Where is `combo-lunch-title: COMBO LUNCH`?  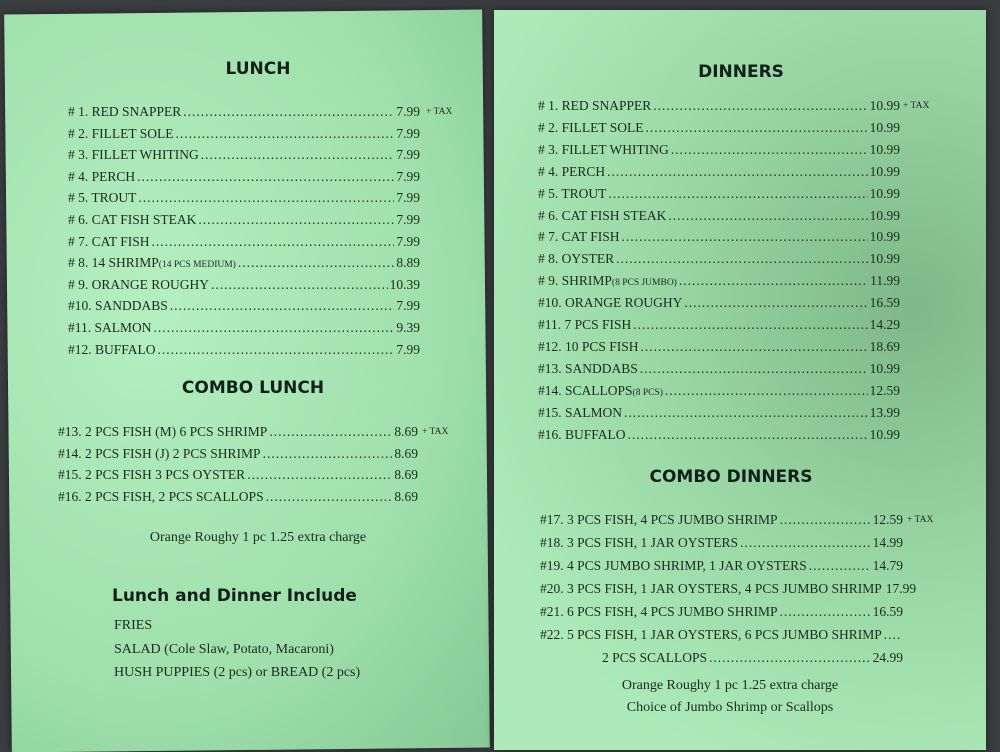
combo-lunch-title: COMBO LUNCH is located at coordinates (253, 388).